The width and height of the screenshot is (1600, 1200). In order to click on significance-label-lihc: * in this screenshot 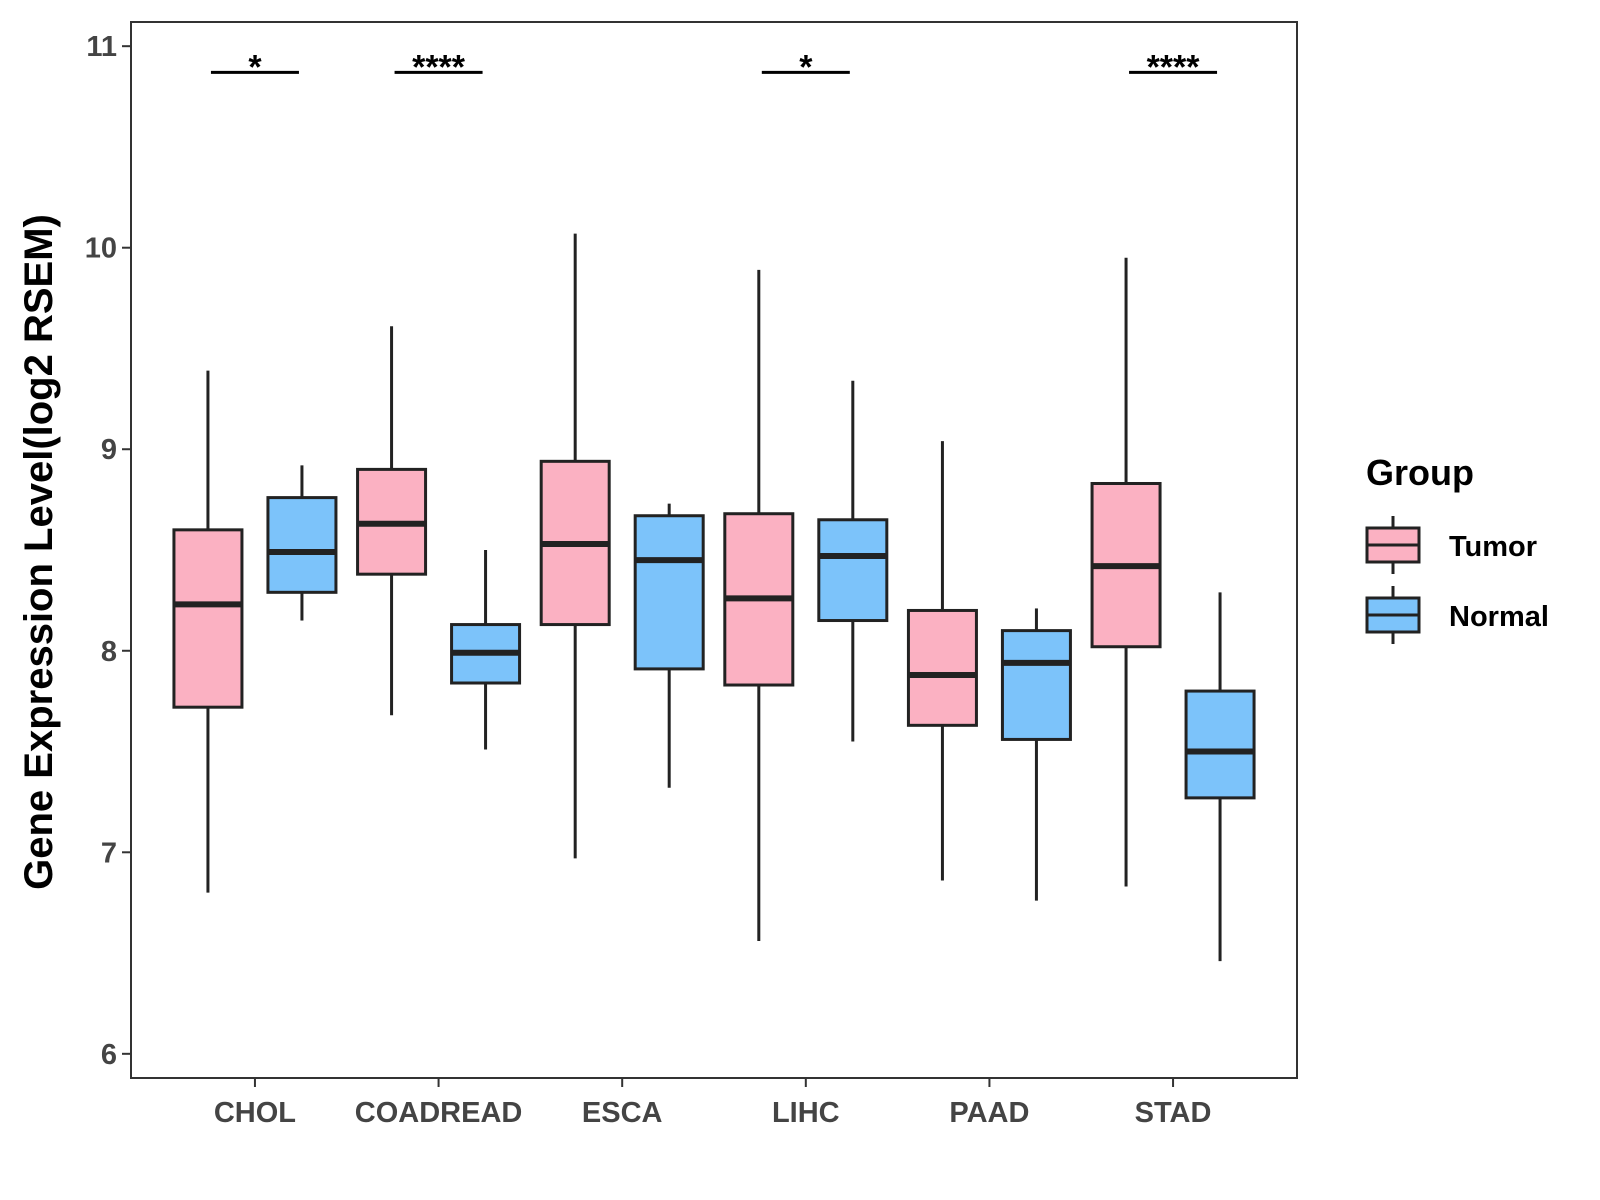, I will do `click(806, 67)`.